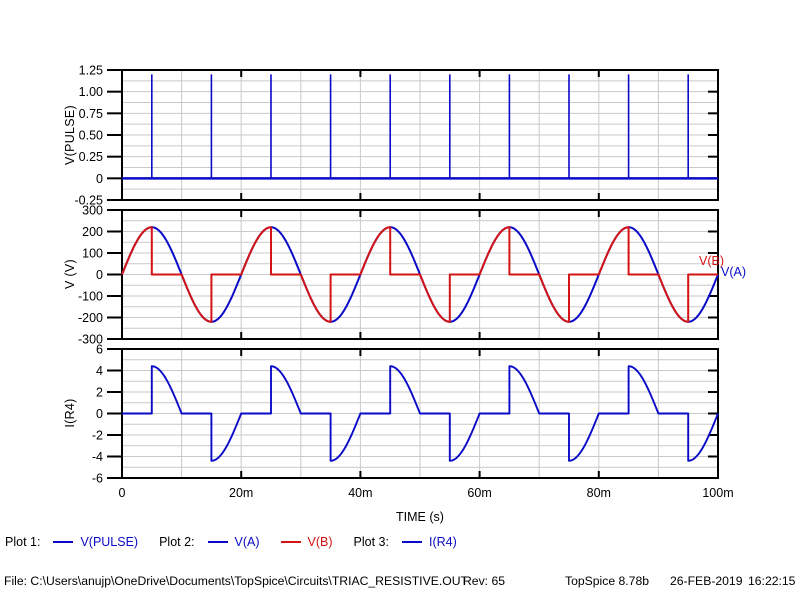 The image size is (800, 600). Describe the element at coordinates (706, 581) in the screenshot. I see `status-date: 26-FEB-2019` at that location.